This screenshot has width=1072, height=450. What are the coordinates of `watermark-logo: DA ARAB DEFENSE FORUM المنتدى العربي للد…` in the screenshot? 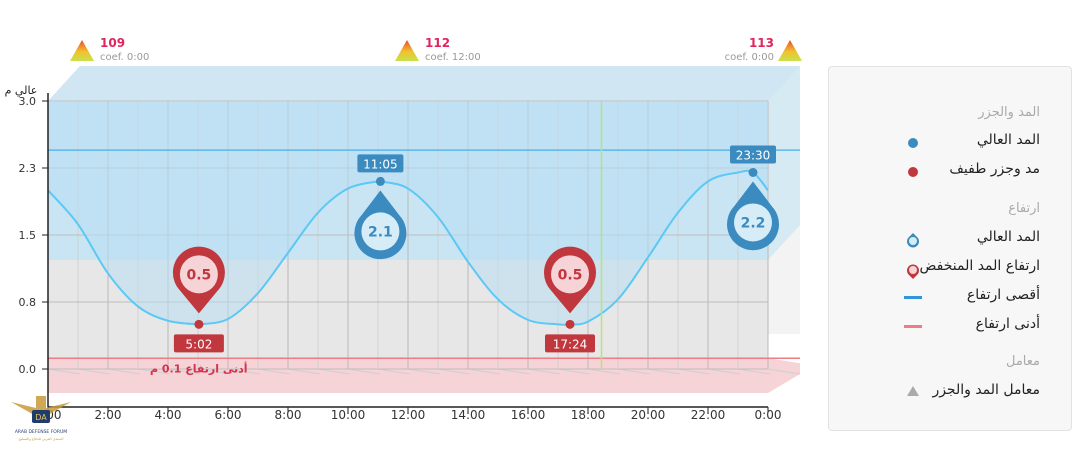 It's located at (41, 421).